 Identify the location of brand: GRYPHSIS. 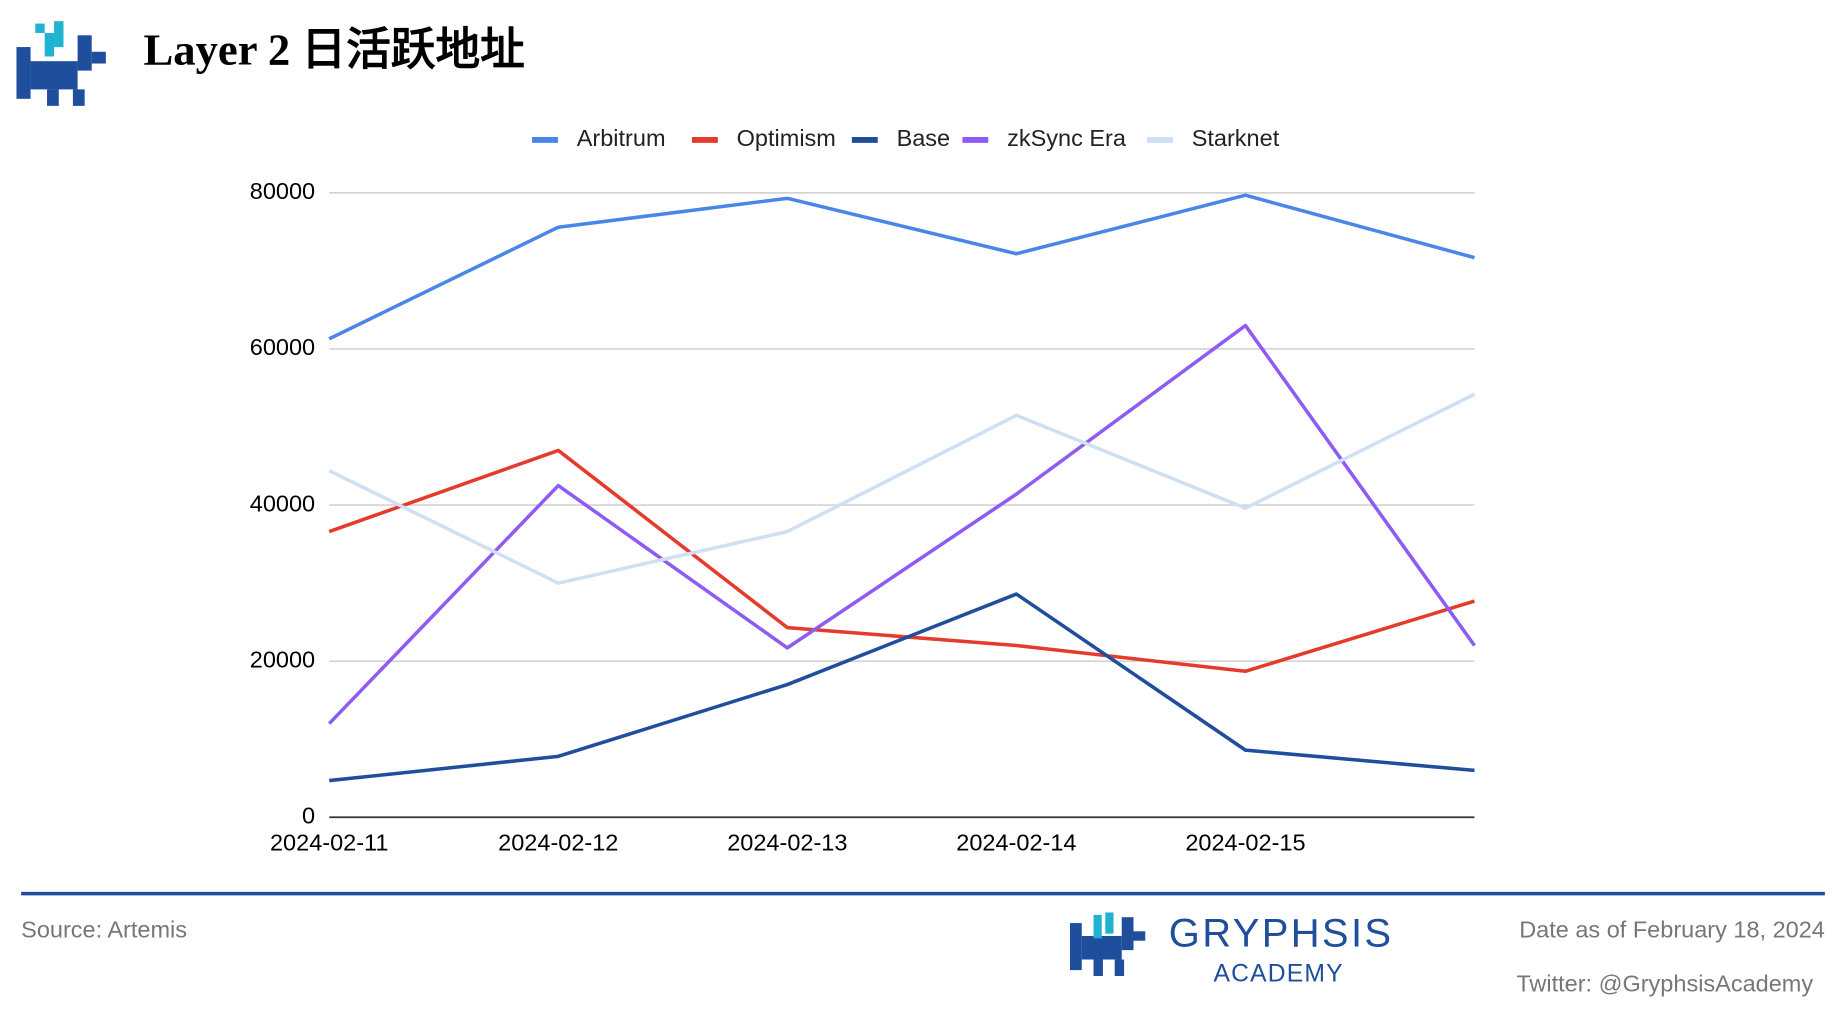
(1281, 934).